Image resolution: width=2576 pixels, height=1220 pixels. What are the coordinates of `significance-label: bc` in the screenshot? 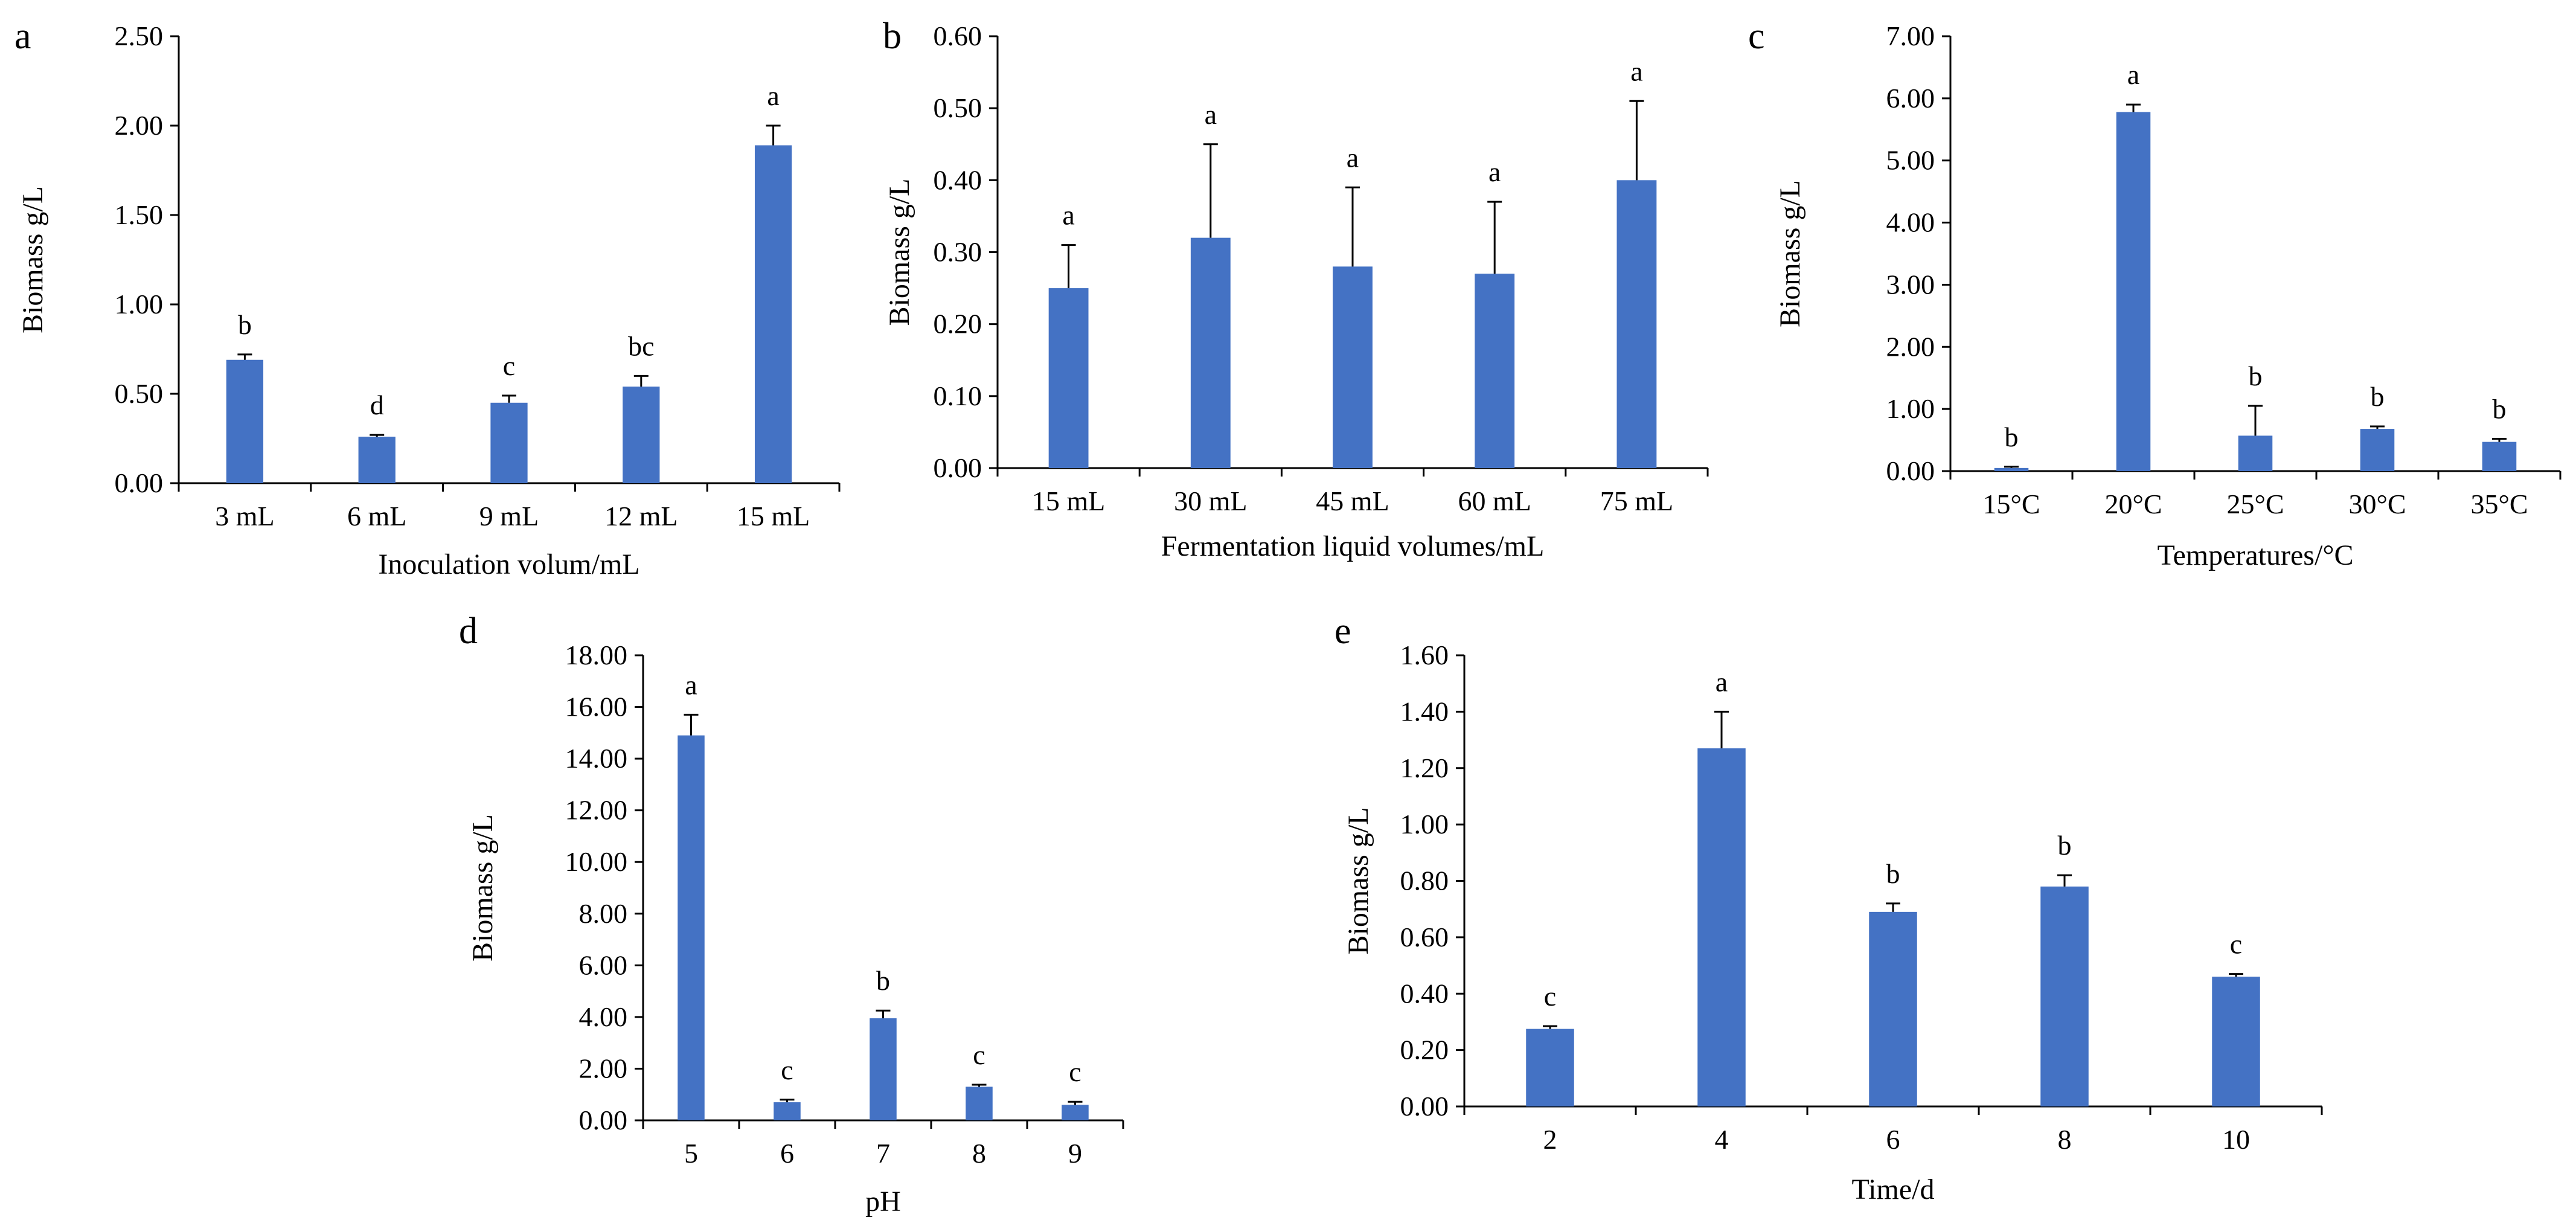 It's located at (641, 345).